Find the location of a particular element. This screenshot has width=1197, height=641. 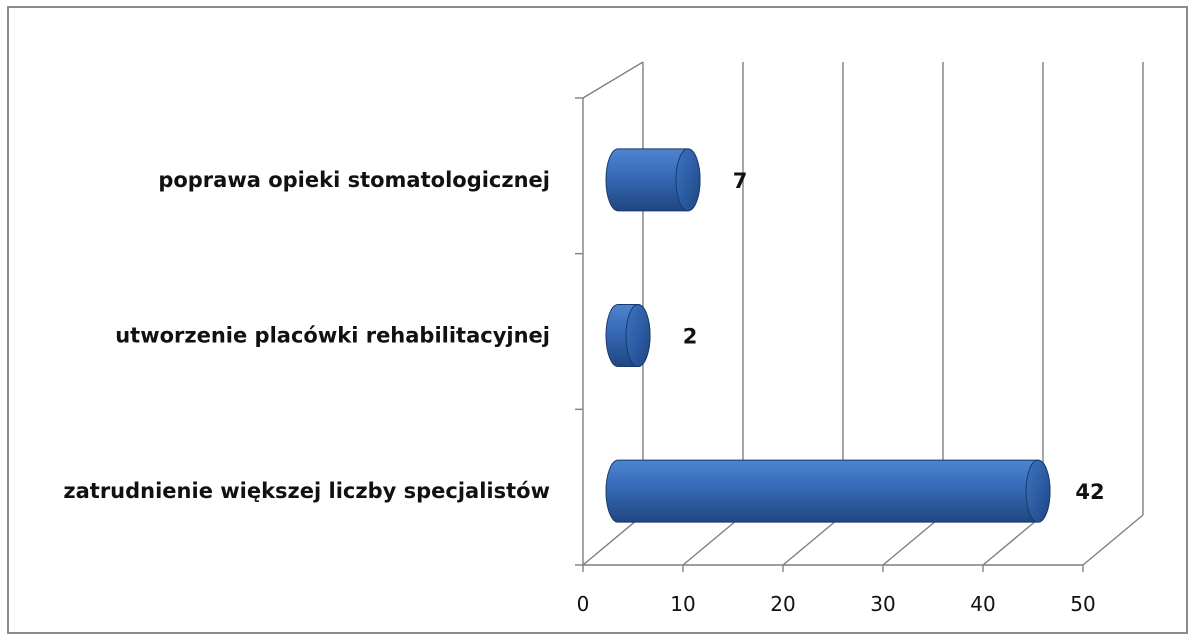

x-tick-label: 30 is located at coordinates (882, 604).